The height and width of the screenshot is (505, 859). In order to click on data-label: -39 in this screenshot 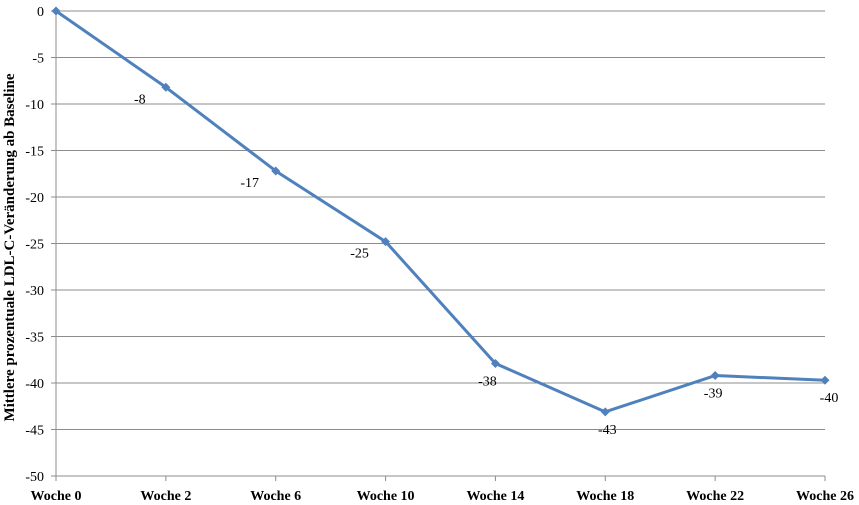, I will do `click(713, 394)`.